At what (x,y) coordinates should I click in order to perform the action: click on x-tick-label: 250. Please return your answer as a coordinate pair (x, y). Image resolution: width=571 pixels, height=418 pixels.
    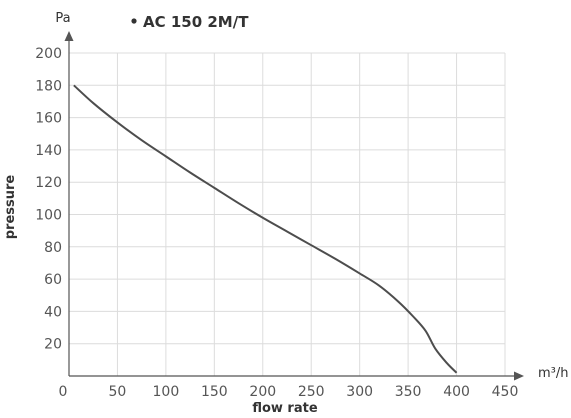
    Looking at the image, I should click on (311, 392).